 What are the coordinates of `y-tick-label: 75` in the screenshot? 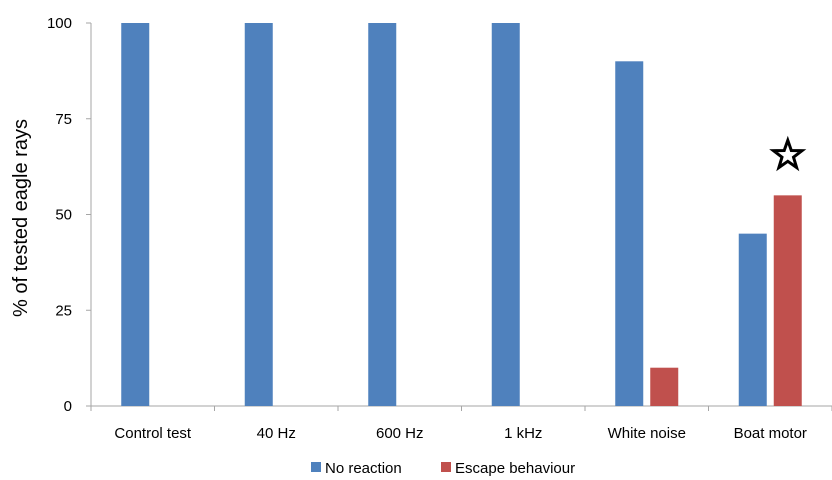 It's located at (63, 119).